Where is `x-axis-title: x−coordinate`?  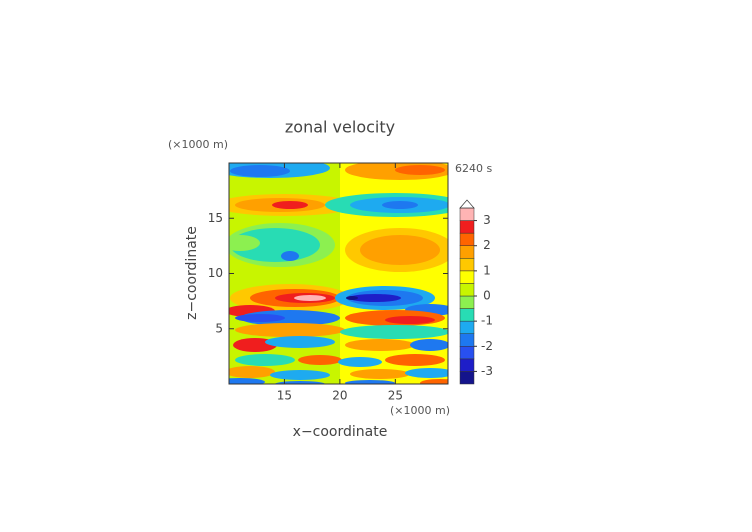 x-axis-title: x−coordinate is located at coordinates (340, 432).